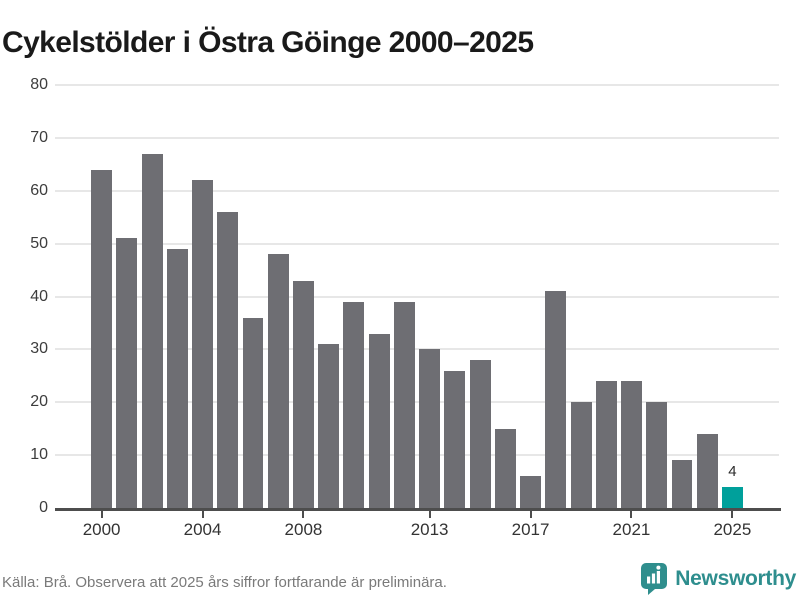 Image resolution: width=800 pixels, height=600 pixels. I want to click on newsworthy-wordmark: Newsworthy, so click(735, 578).